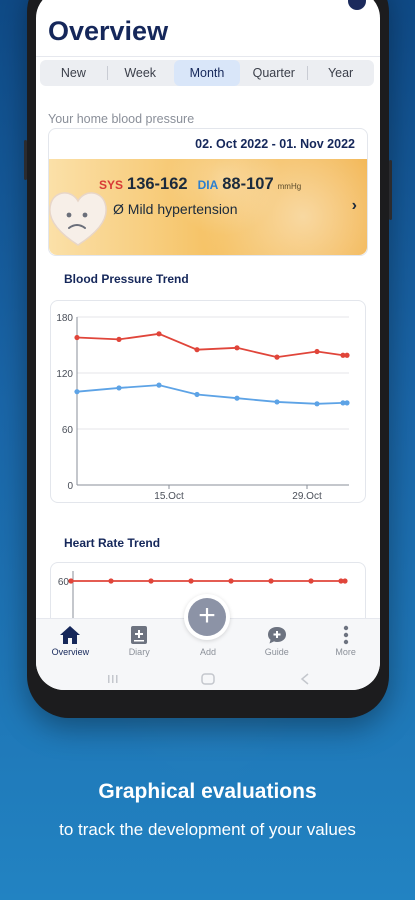  I want to click on tab-year: Year, so click(340, 73).